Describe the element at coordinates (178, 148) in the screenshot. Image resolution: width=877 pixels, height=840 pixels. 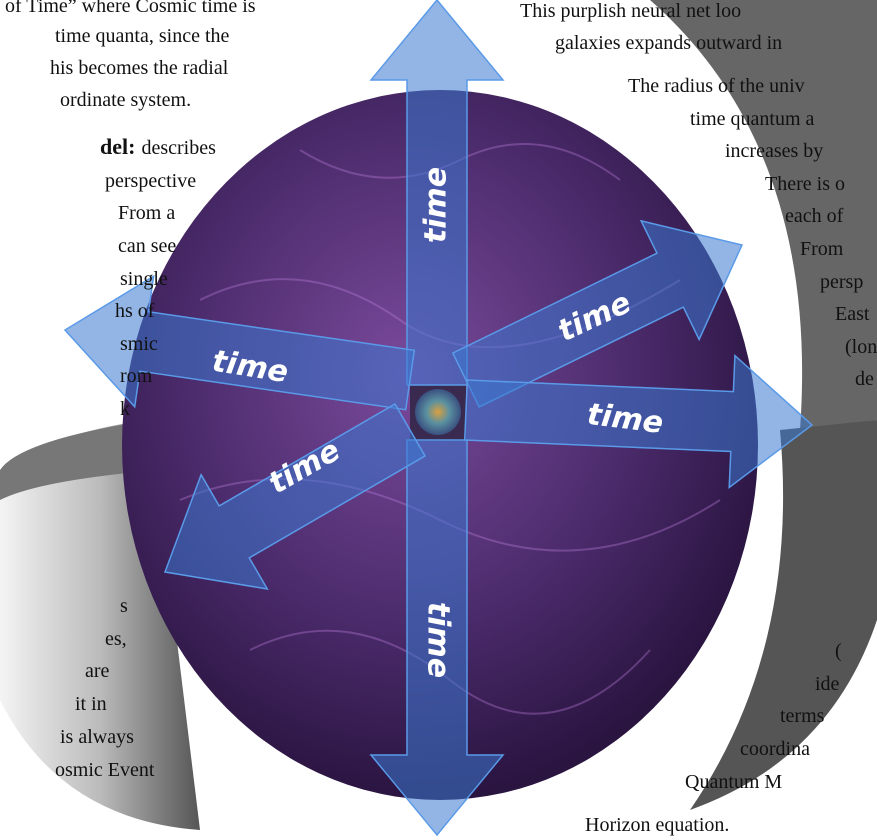
I see `text-run: describes` at that location.